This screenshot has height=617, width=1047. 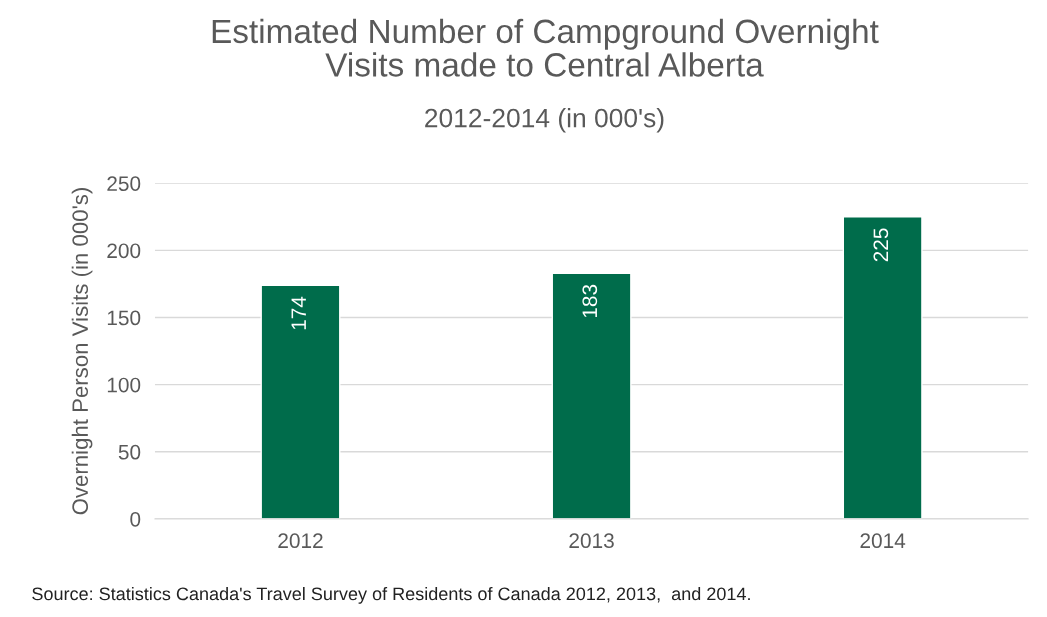 What do you see at coordinates (298, 313) in the screenshot?
I see `data-label: 174` at bounding box center [298, 313].